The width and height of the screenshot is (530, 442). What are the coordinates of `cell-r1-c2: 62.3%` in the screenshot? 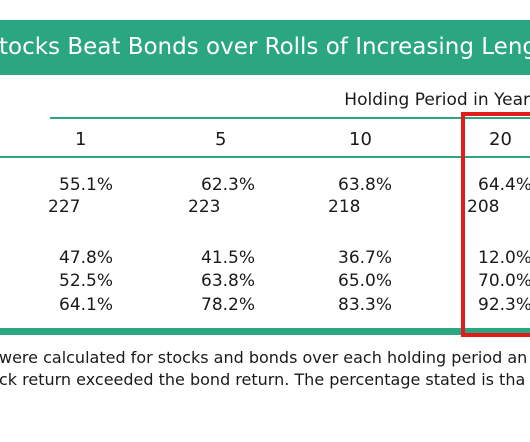 It's located at (228, 185).